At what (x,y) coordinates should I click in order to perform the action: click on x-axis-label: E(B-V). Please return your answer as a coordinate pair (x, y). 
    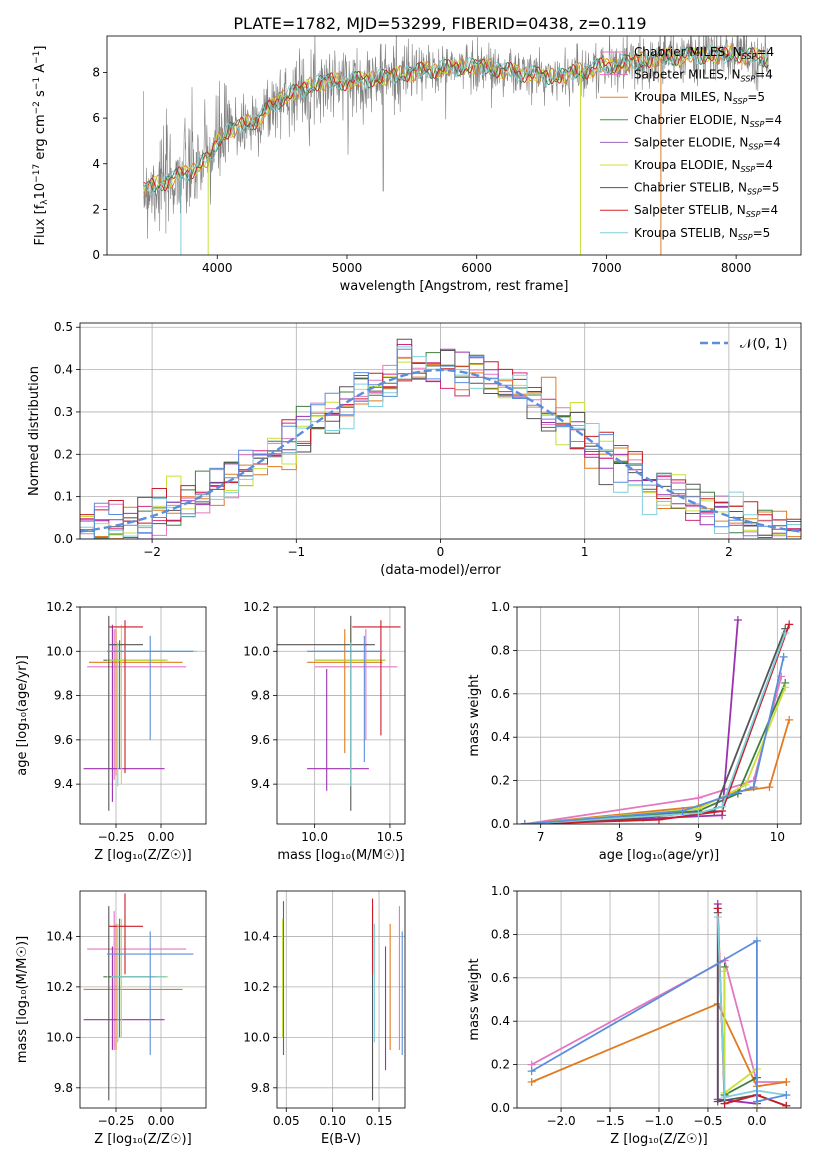
    Looking at the image, I should click on (341, 1139).